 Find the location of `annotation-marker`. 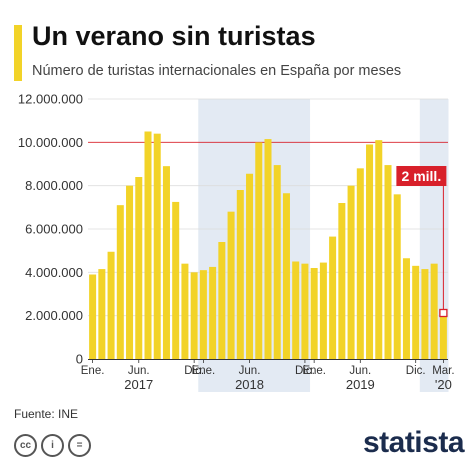

annotation-marker is located at coordinates (443, 313).